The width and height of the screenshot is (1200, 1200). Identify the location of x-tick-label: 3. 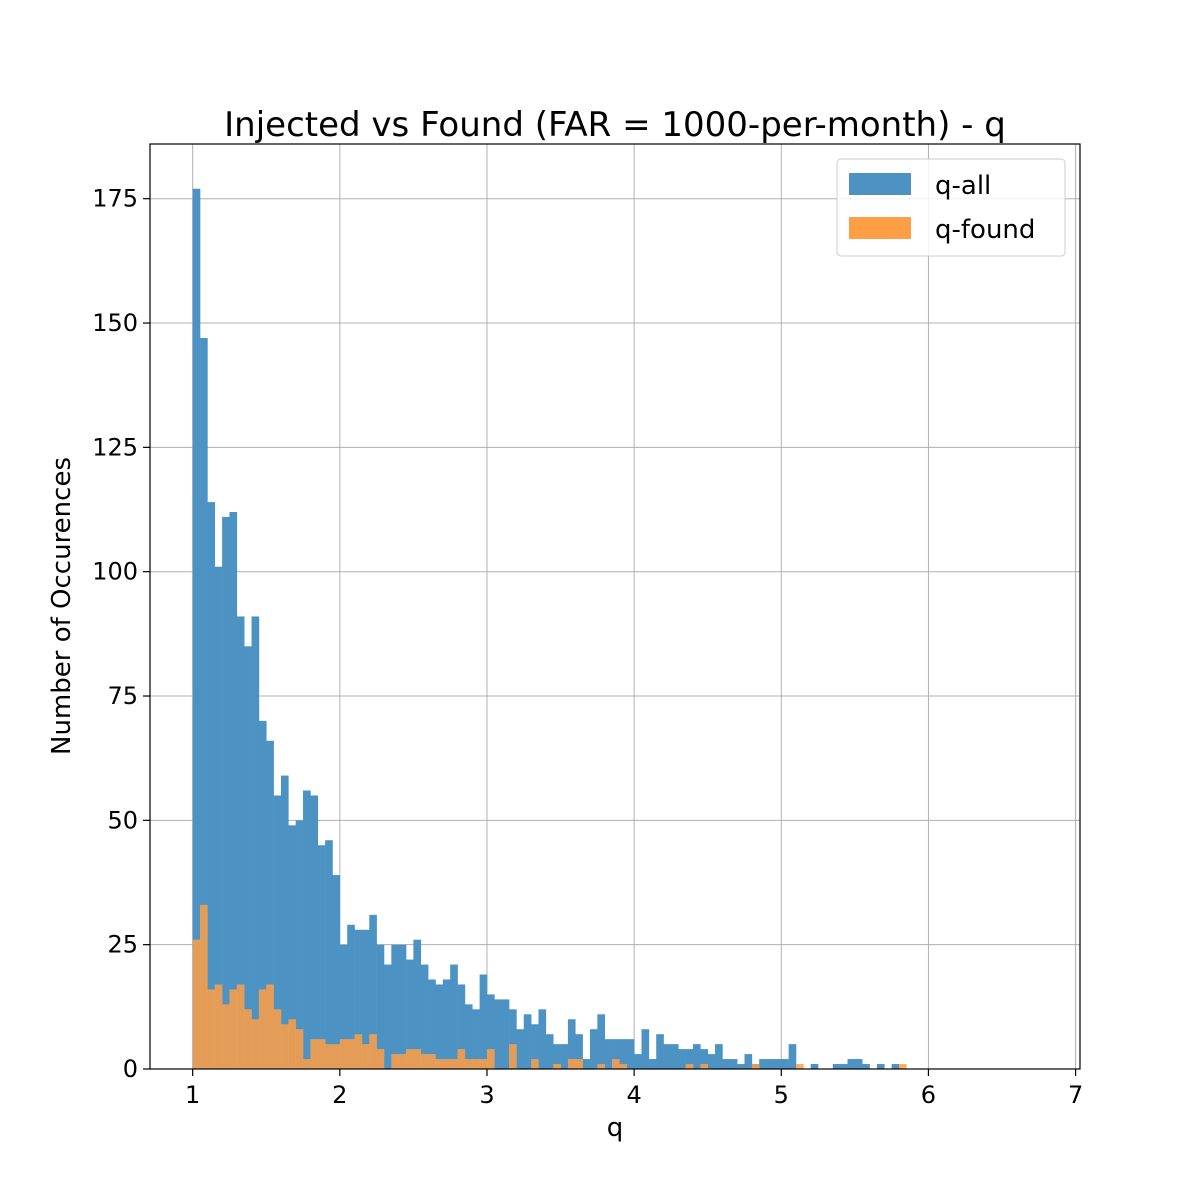
(486, 1095).